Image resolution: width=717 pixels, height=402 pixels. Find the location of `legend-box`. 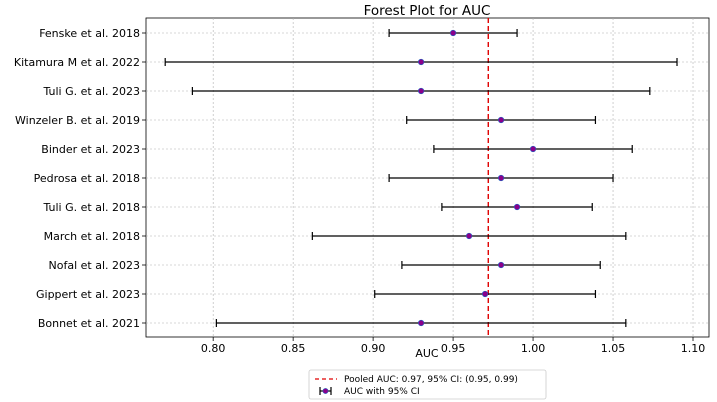

legend-box is located at coordinates (427, 384).